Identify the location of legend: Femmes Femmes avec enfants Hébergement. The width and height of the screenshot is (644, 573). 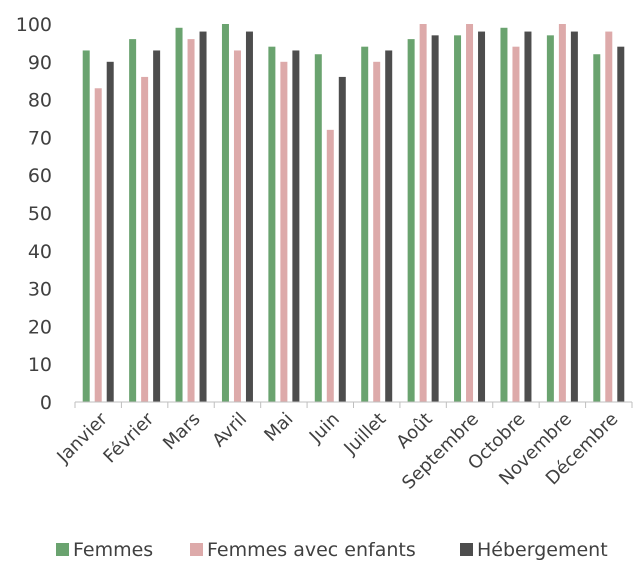
(332, 550).